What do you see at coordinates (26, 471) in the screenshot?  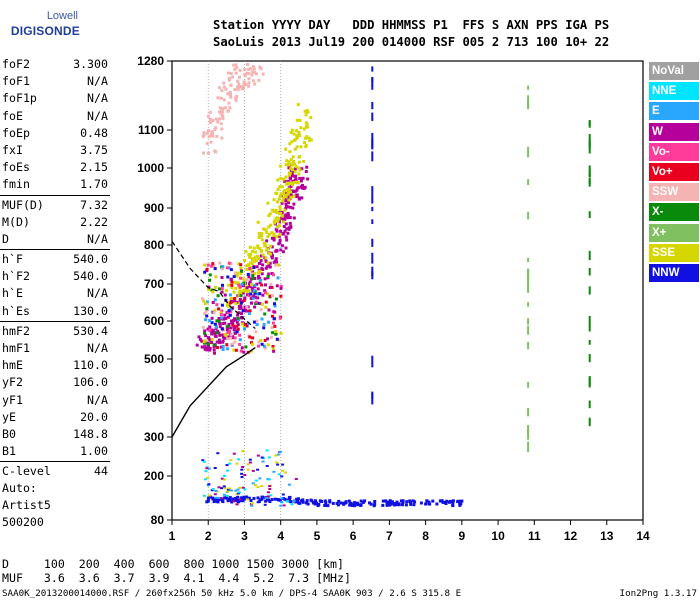 I see `param-name: C-level` at bounding box center [26, 471].